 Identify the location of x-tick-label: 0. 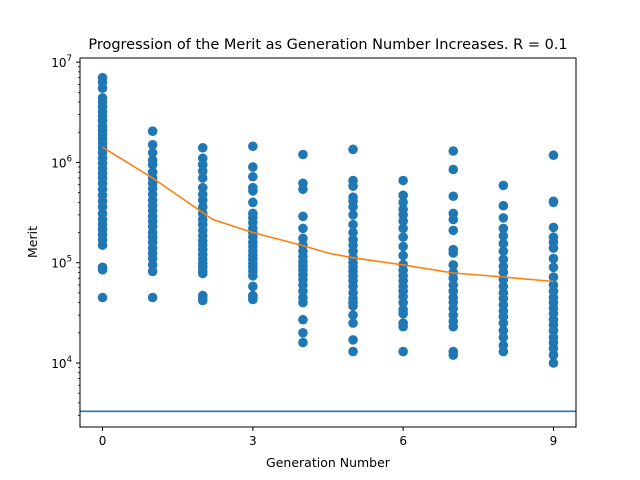
(103, 441).